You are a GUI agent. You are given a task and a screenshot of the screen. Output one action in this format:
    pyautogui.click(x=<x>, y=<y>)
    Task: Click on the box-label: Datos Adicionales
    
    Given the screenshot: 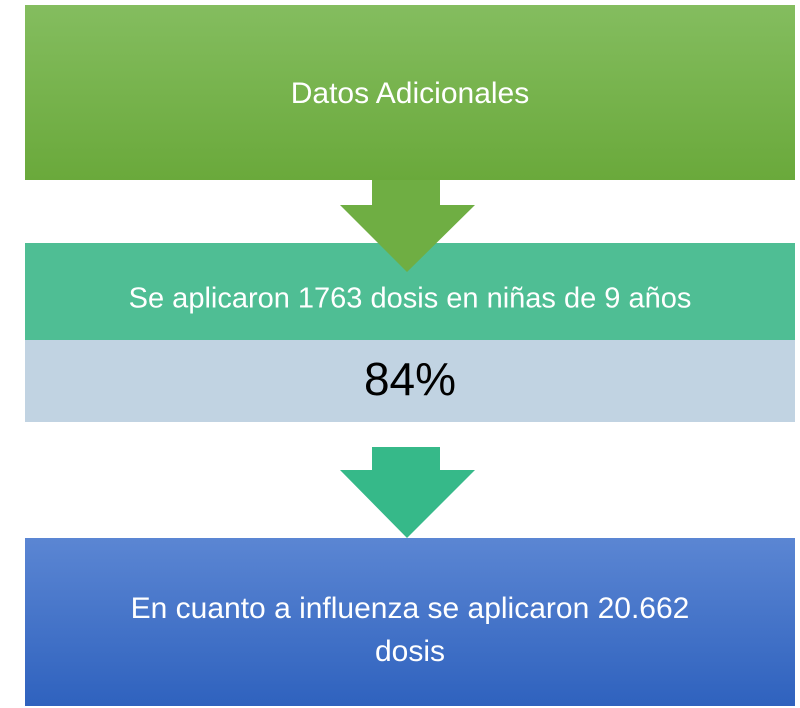 What is the action you would take?
    pyautogui.click(x=410, y=93)
    